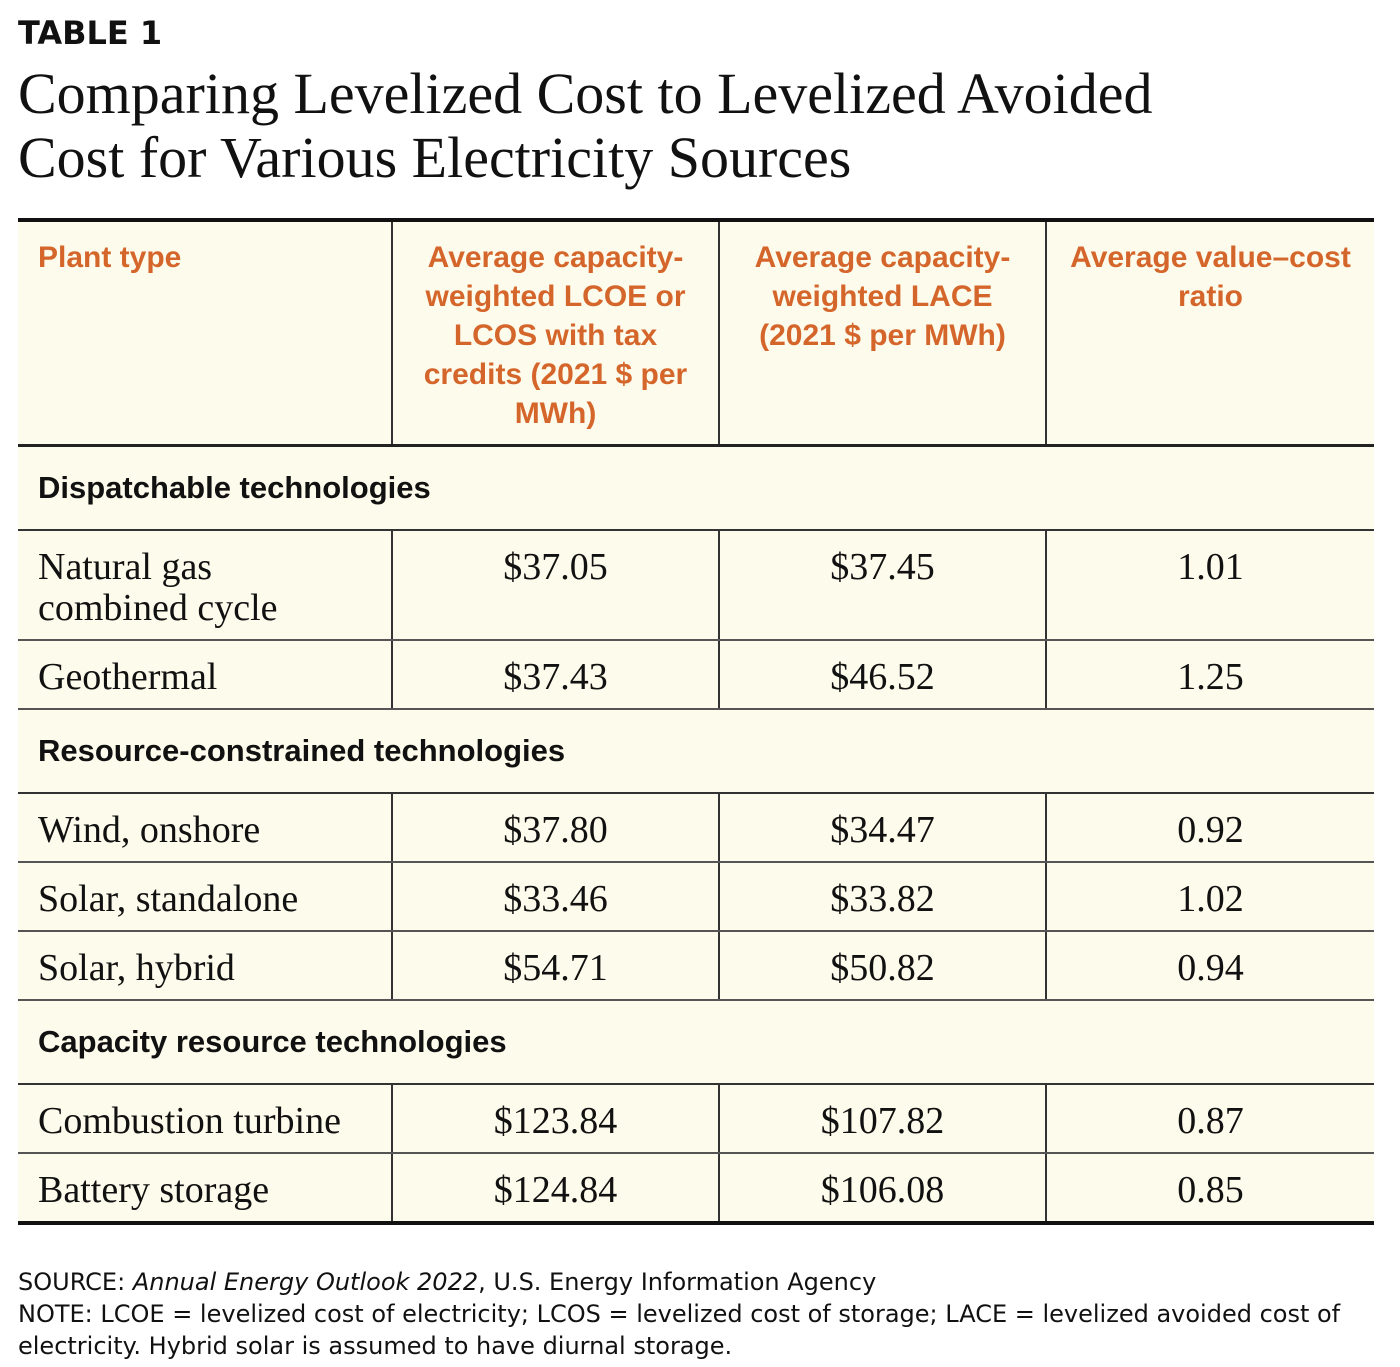  I want to click on value-cell: $107.82, so click(882, 1119).